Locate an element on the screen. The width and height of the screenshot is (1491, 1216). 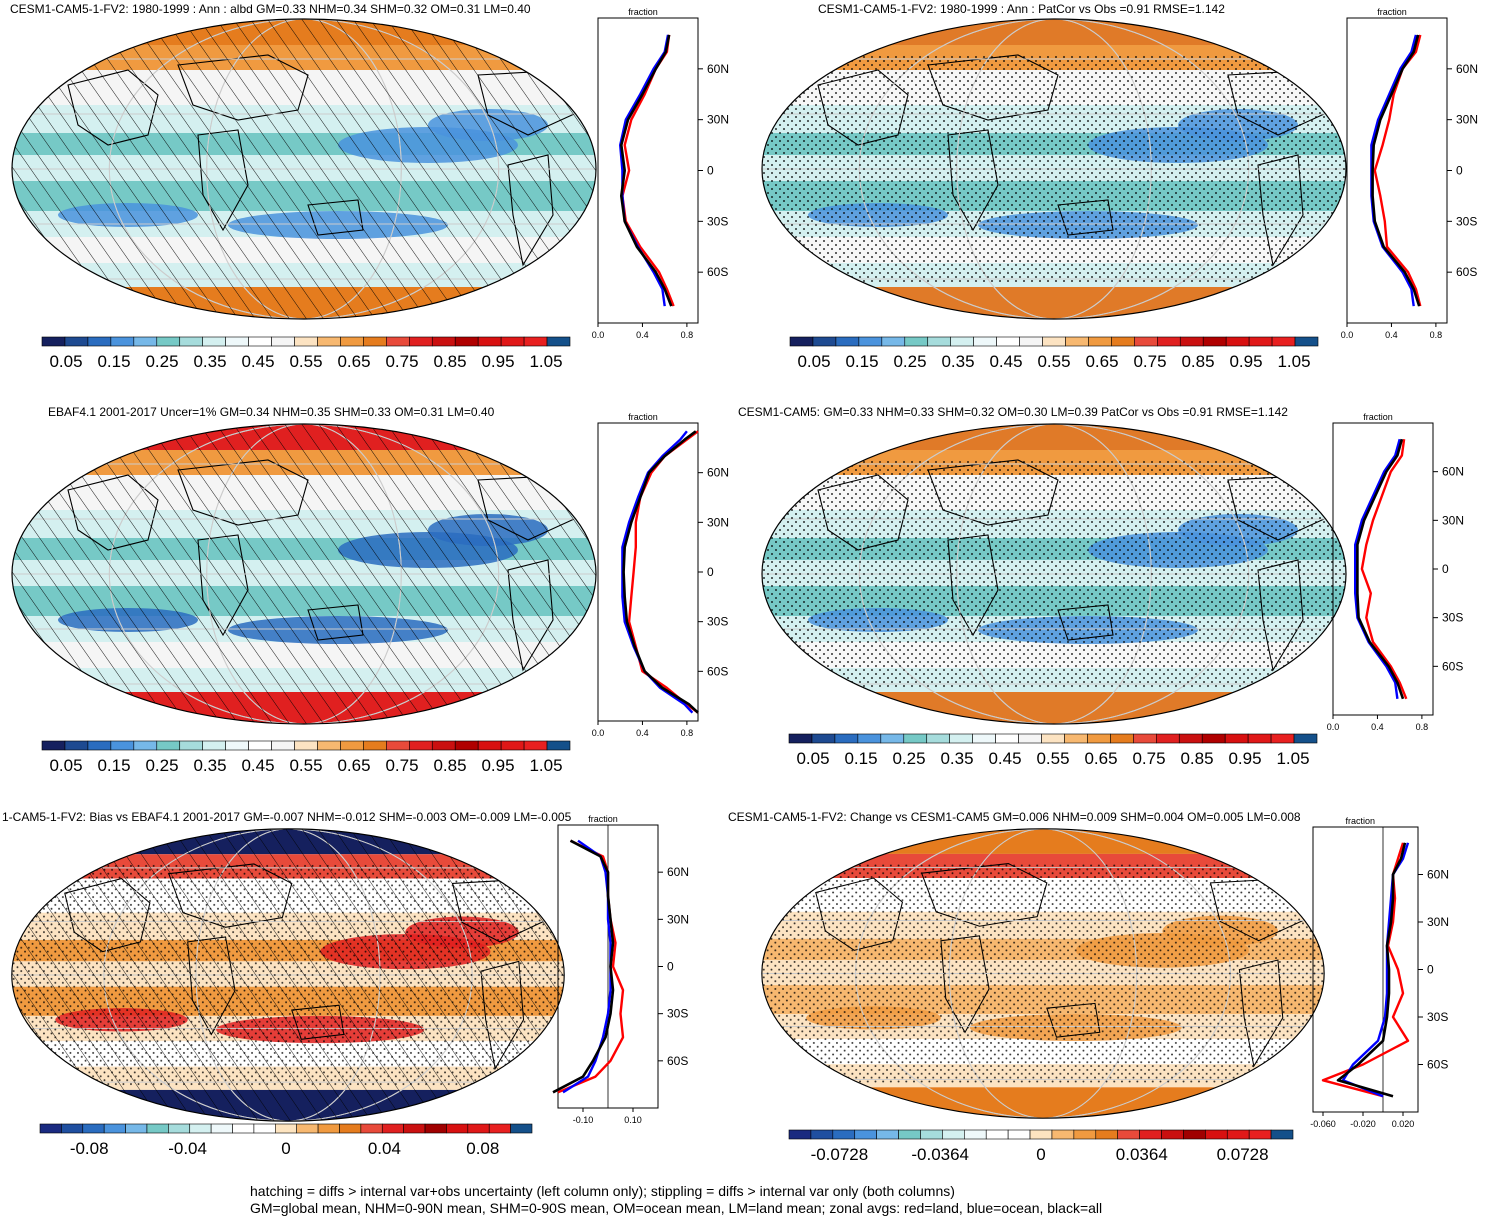
x-tick-label: 0.0 is located at coordinates (1347, 335).